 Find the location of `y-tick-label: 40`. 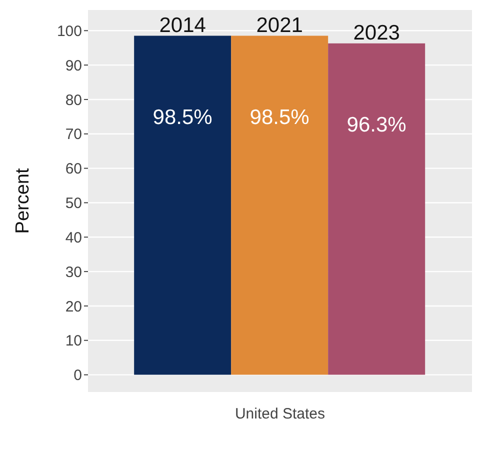

y-tick-label: 40 is located at coordinates (73, 237).